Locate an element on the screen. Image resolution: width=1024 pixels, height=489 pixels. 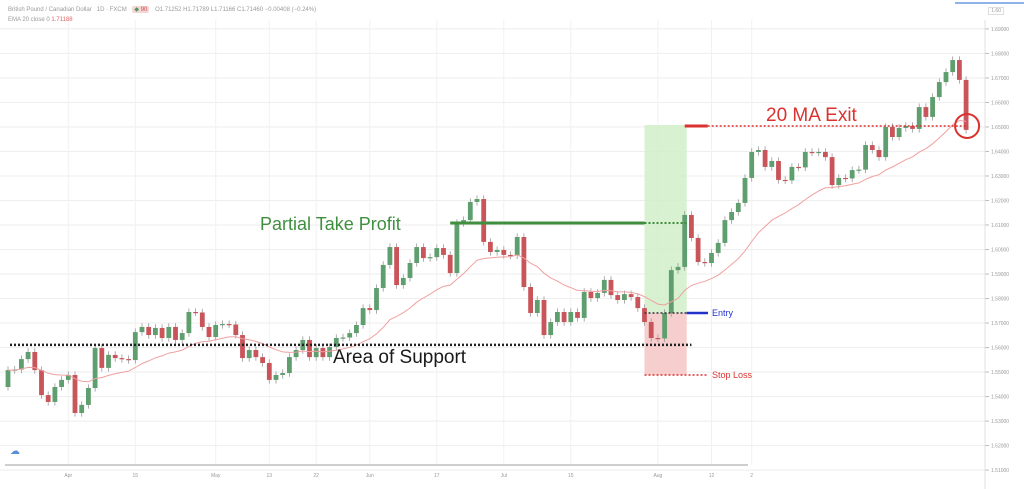
y-tick-label: 1.55000 is located at coordinates (1000, 373).